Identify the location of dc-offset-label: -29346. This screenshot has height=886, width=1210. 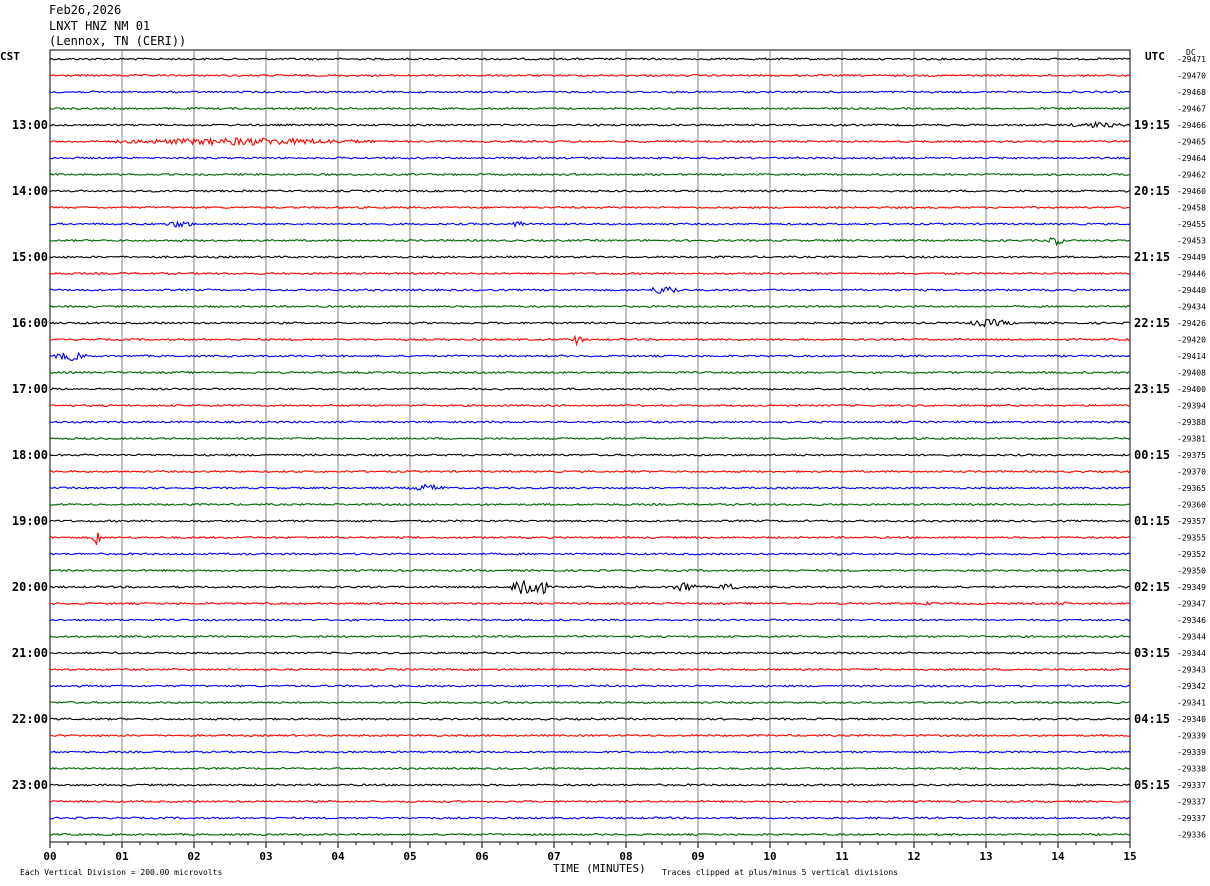
(1191, 620).